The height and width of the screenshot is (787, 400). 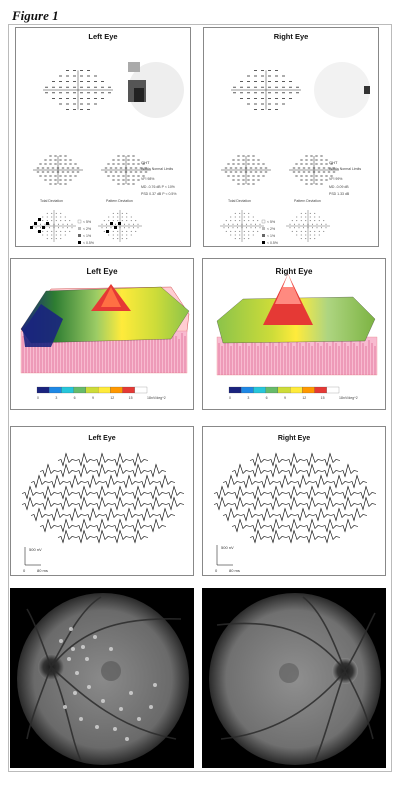 I want to click on right-fundus-picture, so click(x=295, y=679).